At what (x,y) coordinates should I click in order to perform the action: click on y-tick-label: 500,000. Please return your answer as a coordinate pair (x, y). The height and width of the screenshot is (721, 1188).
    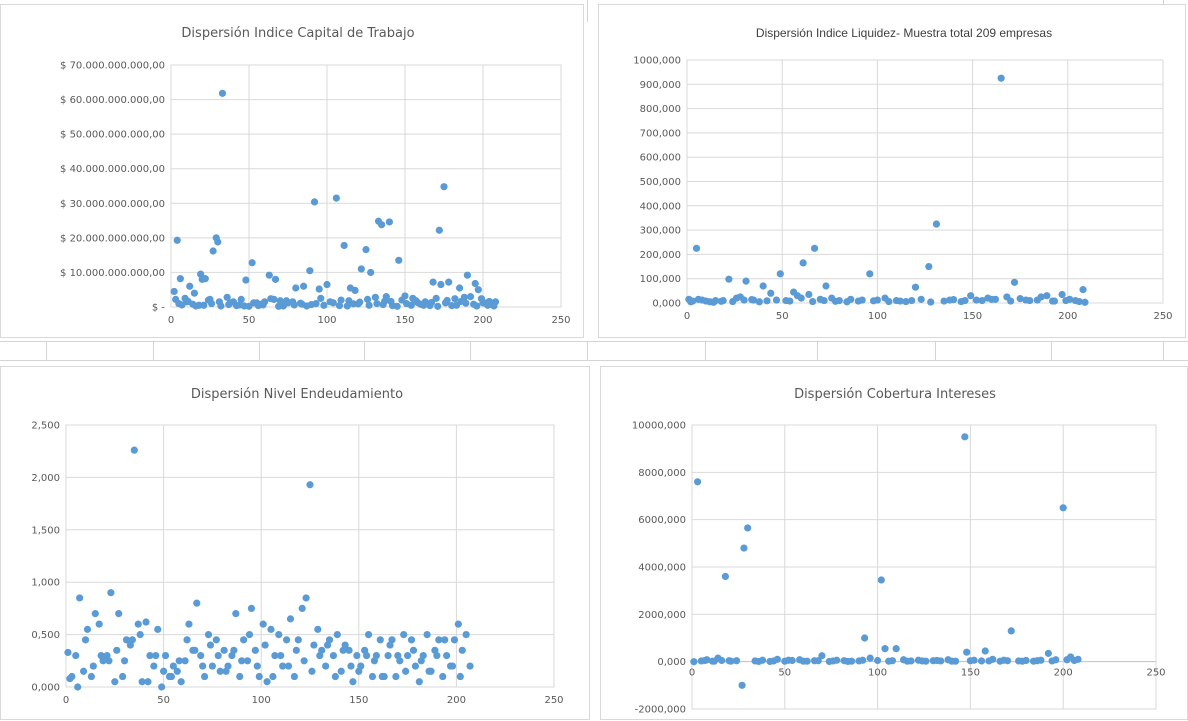
    Looking at the image, I should click on (660, 182).